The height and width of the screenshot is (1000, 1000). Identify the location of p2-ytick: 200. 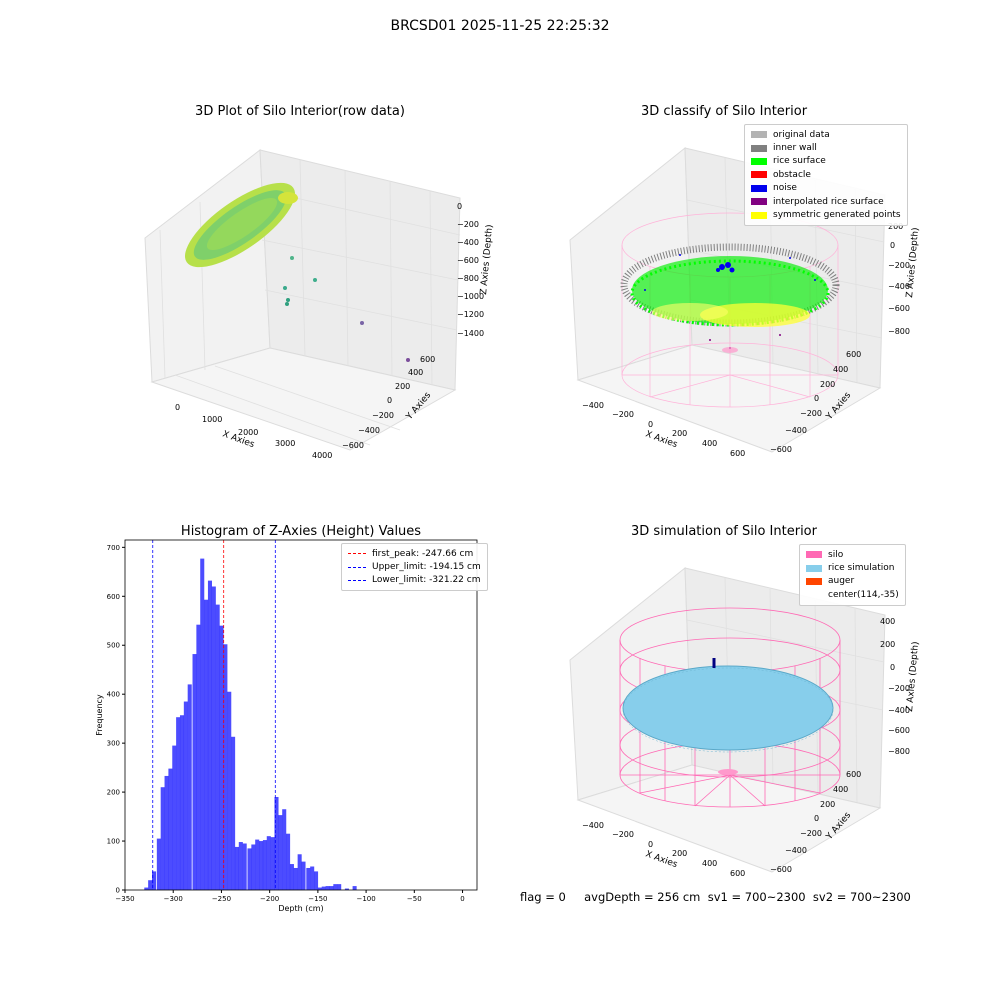
(827, 384).